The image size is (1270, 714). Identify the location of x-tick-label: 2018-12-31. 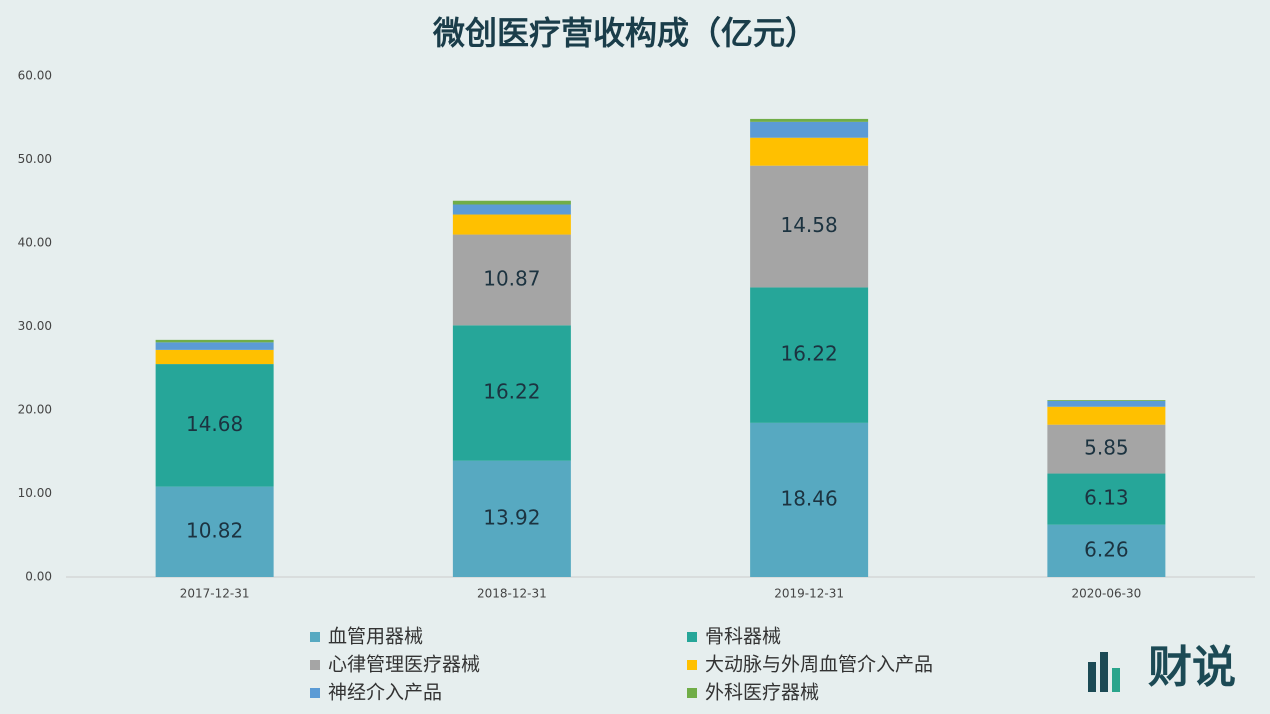
(512, 594).